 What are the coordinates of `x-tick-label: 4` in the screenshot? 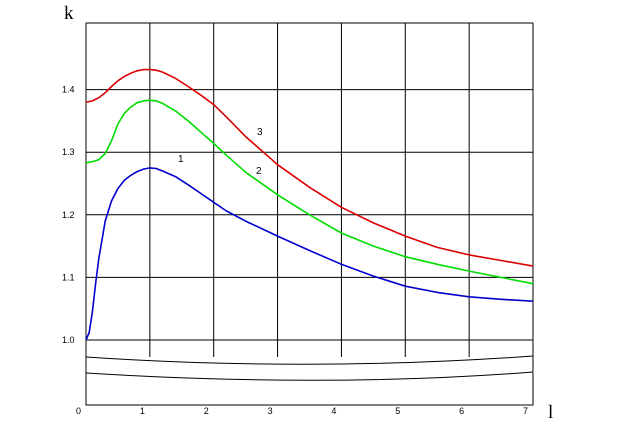 It's located at (333, 411).